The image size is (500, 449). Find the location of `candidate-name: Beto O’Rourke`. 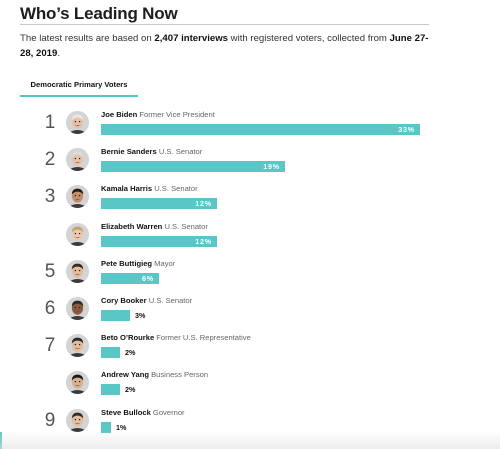

candidate-name: Beto O’Rourke is located at coordinates (128, 338).